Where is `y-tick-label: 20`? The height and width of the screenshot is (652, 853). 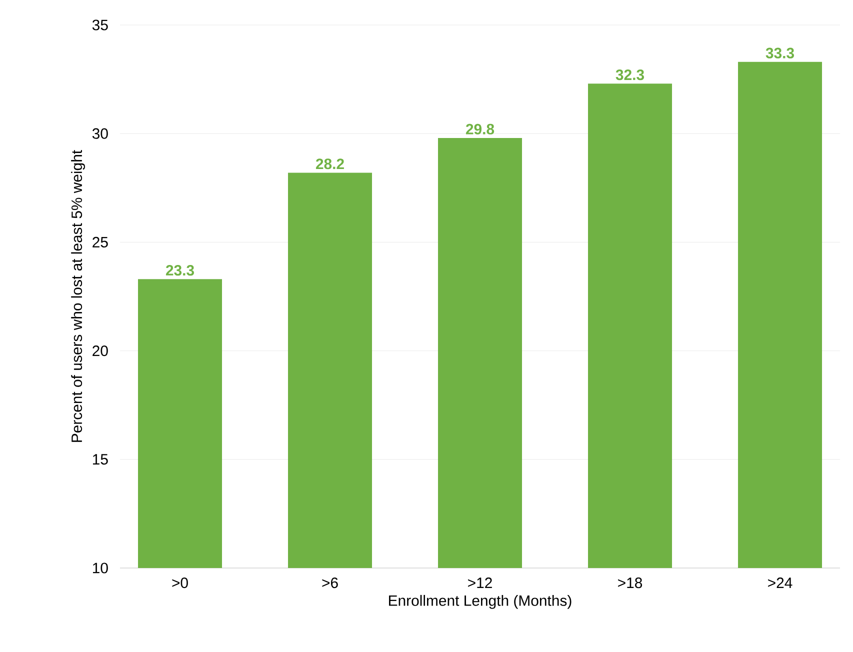 y-tick-label: 20 is located at coordinates (100, 351).